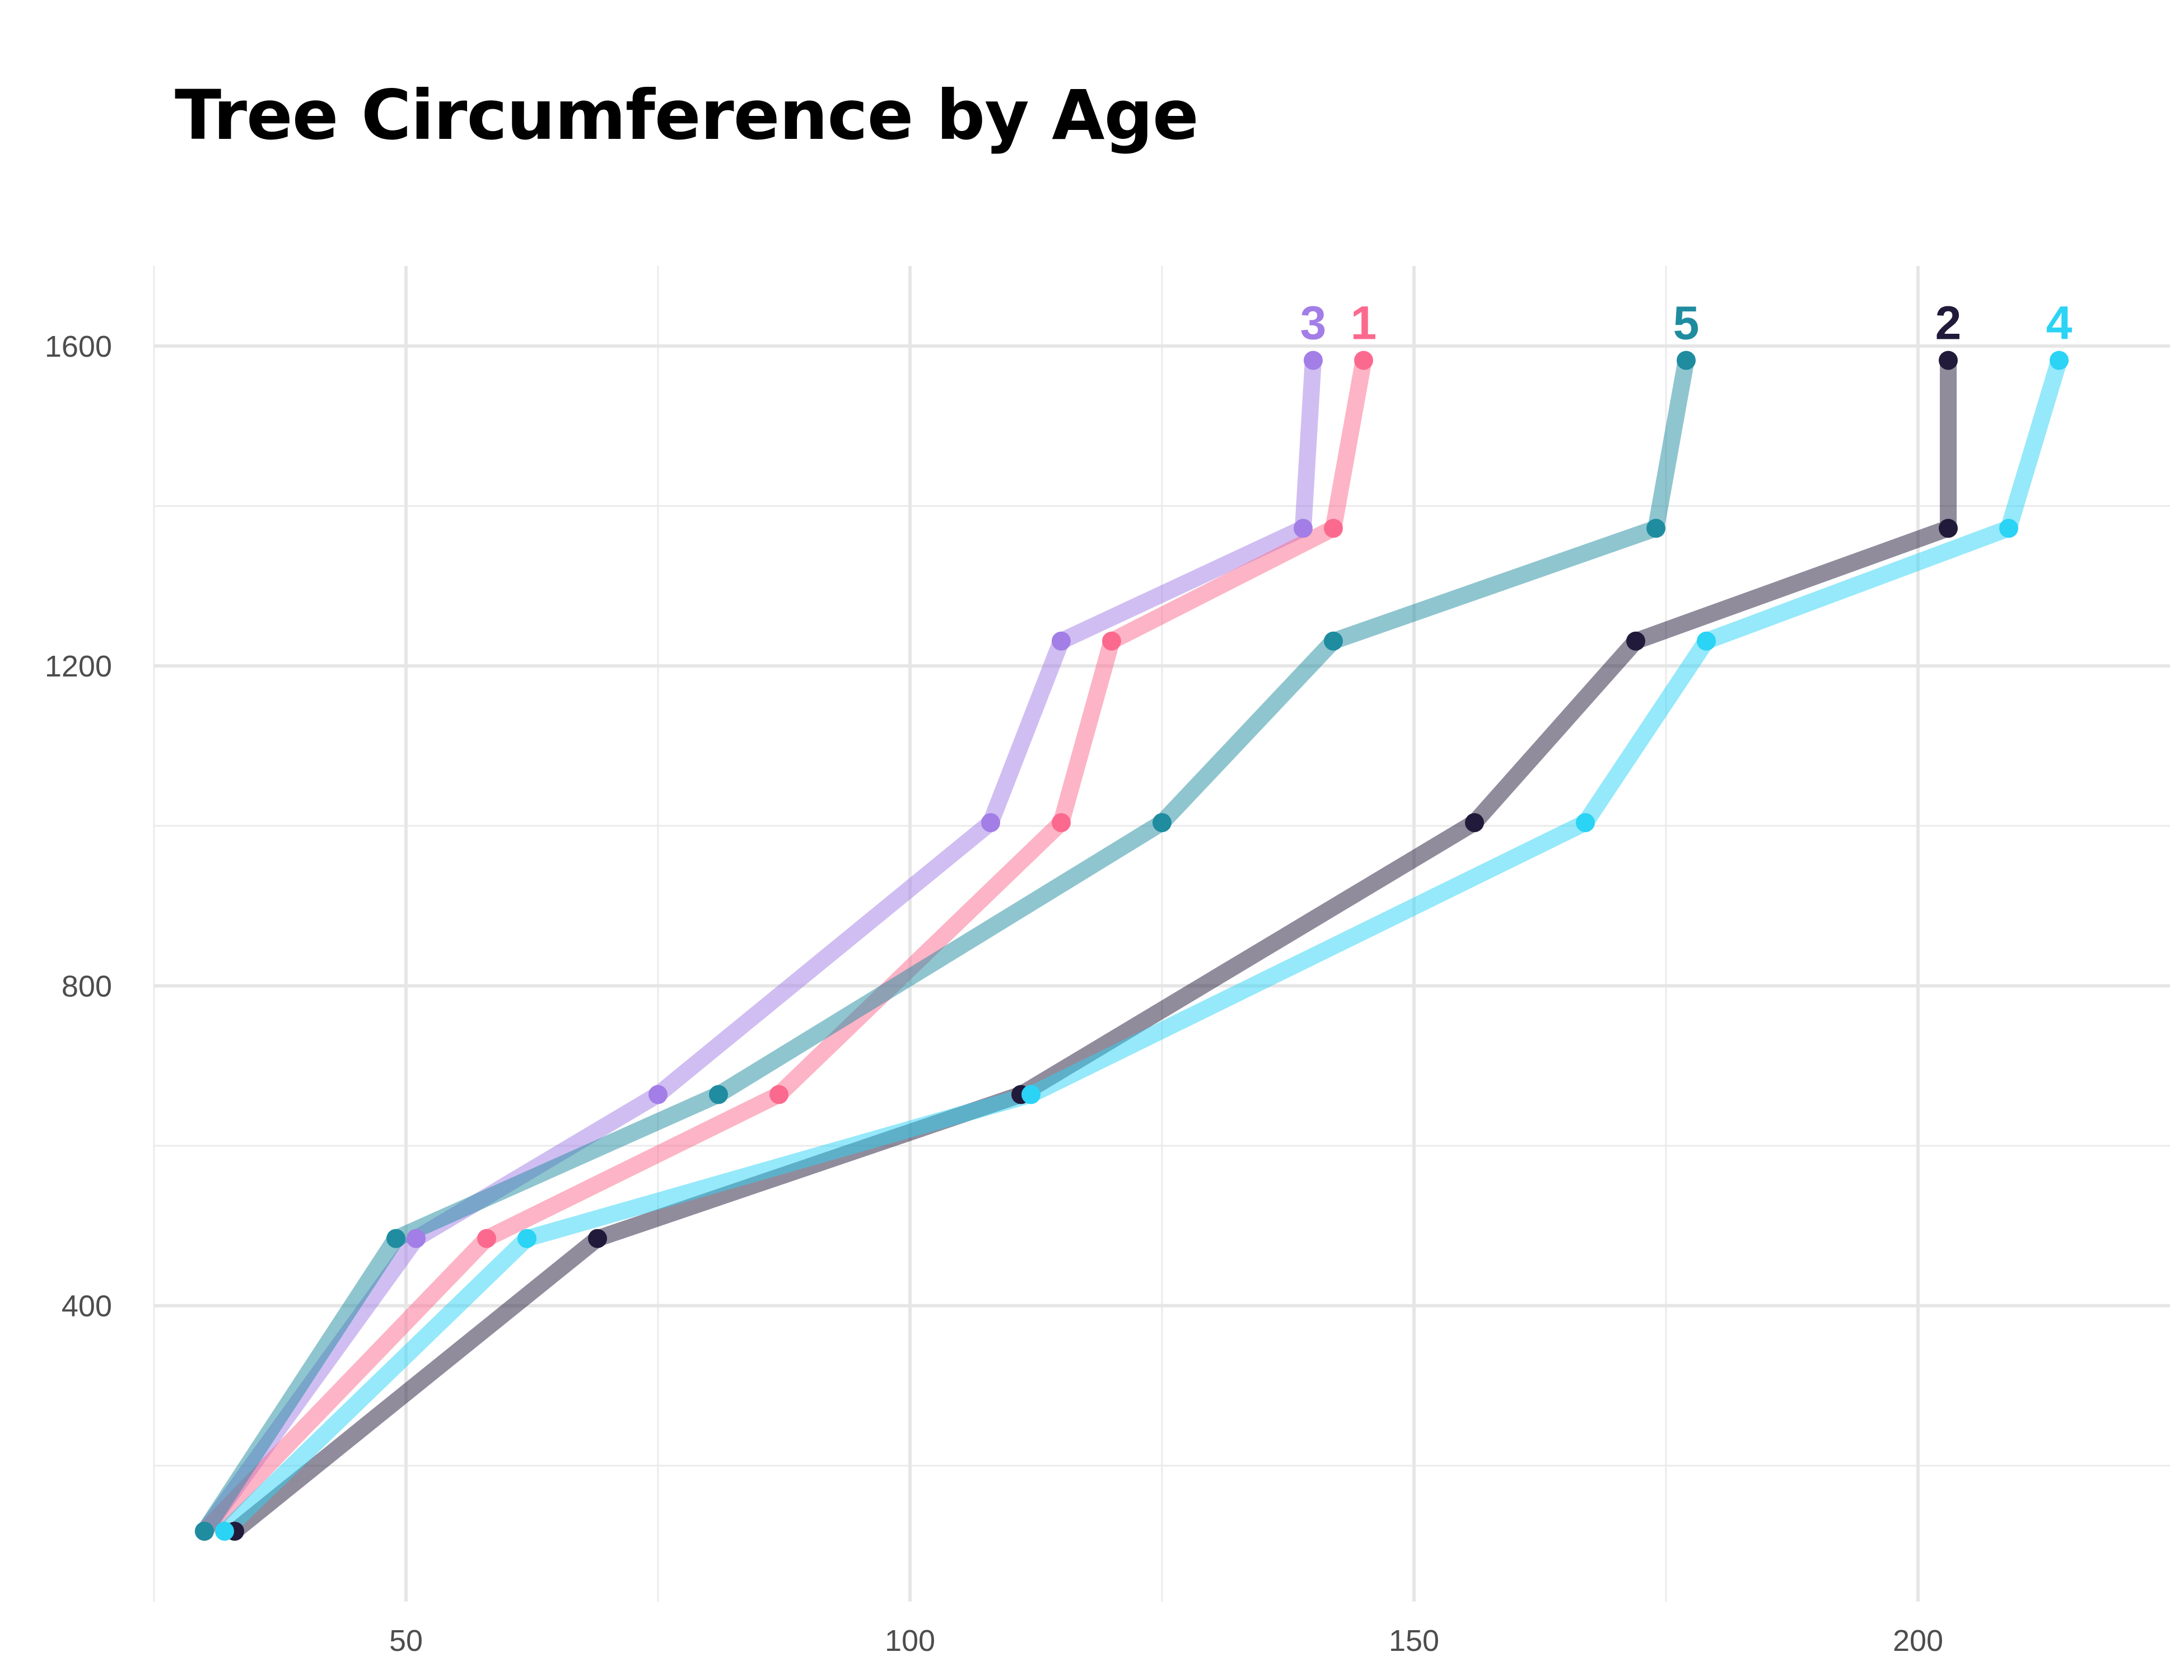  Describe the element at coordinates (87, 1306) in the screenshot. I see `y-tick-label: 400` at that location.